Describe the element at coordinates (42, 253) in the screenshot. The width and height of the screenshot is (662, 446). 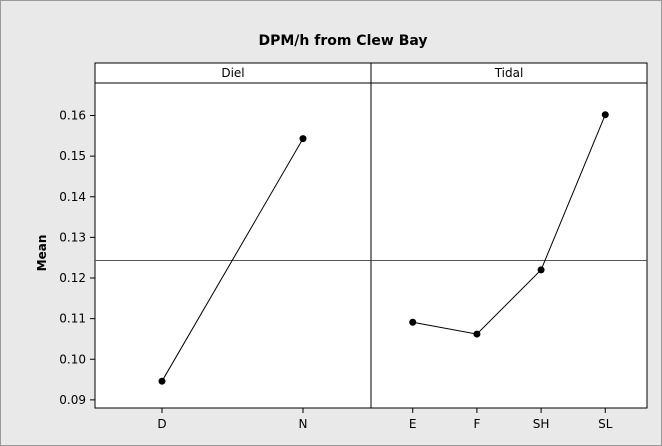
I see `y-axis-label: Mean` at that location.